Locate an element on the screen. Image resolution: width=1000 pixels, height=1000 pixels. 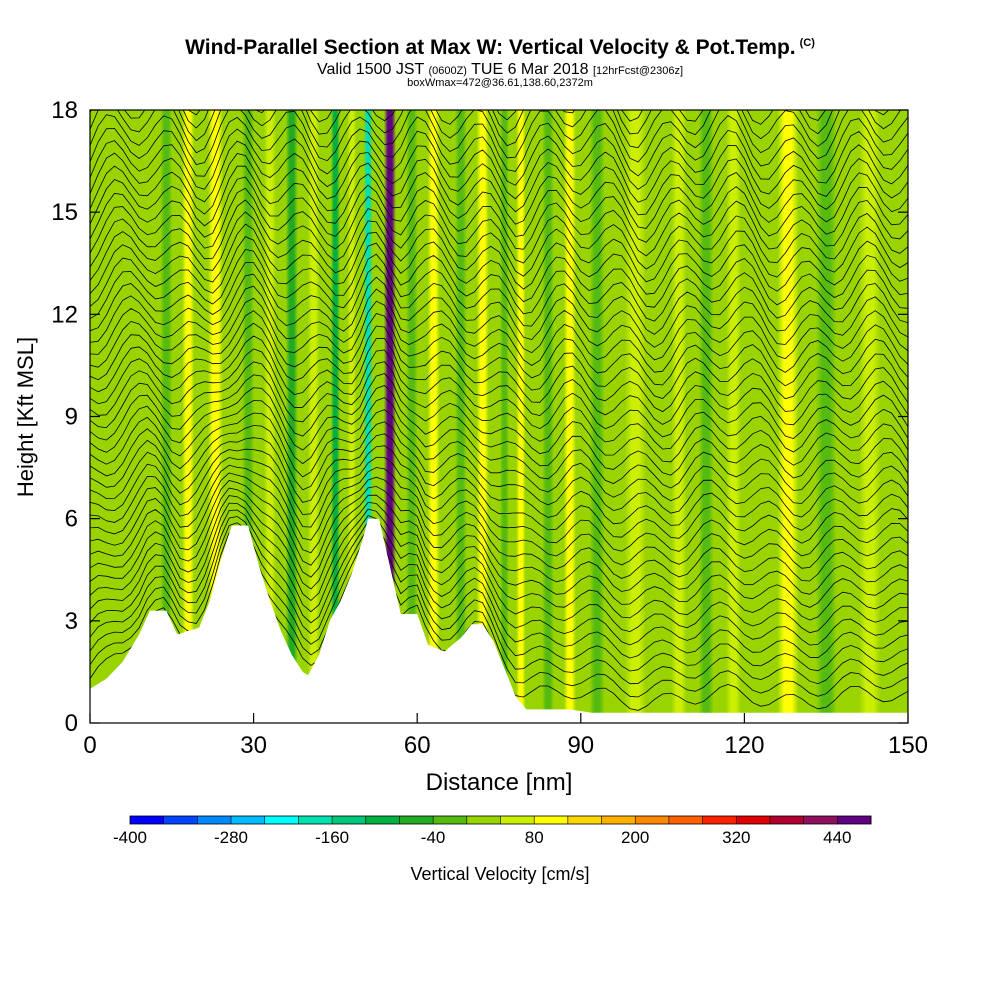
y-tick-label: 6 is located at coordinates (71, 519).